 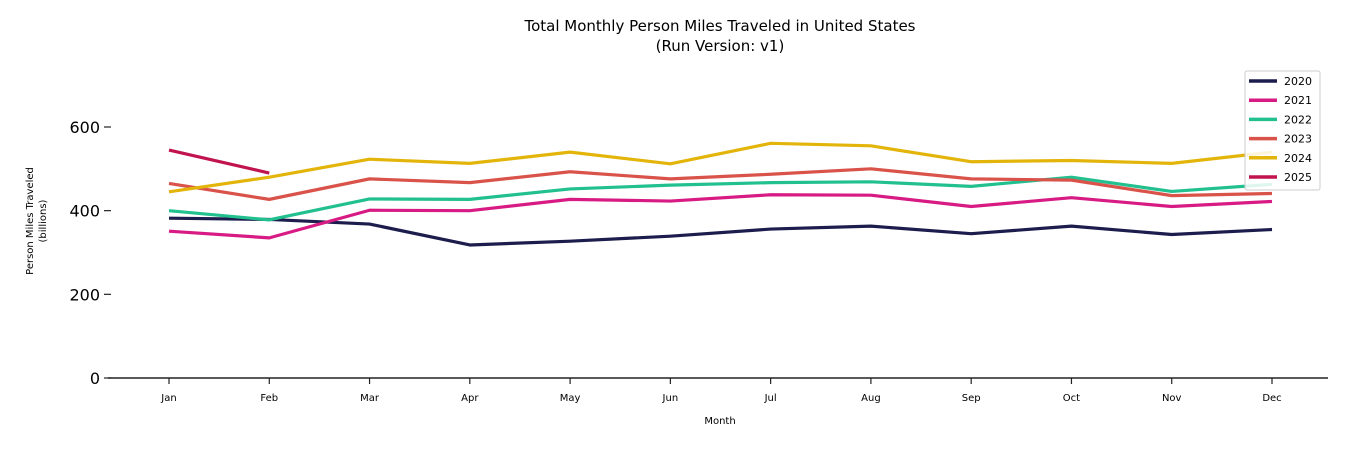 I want to click on legend-label: 2020, so click(x=1298, y=81).